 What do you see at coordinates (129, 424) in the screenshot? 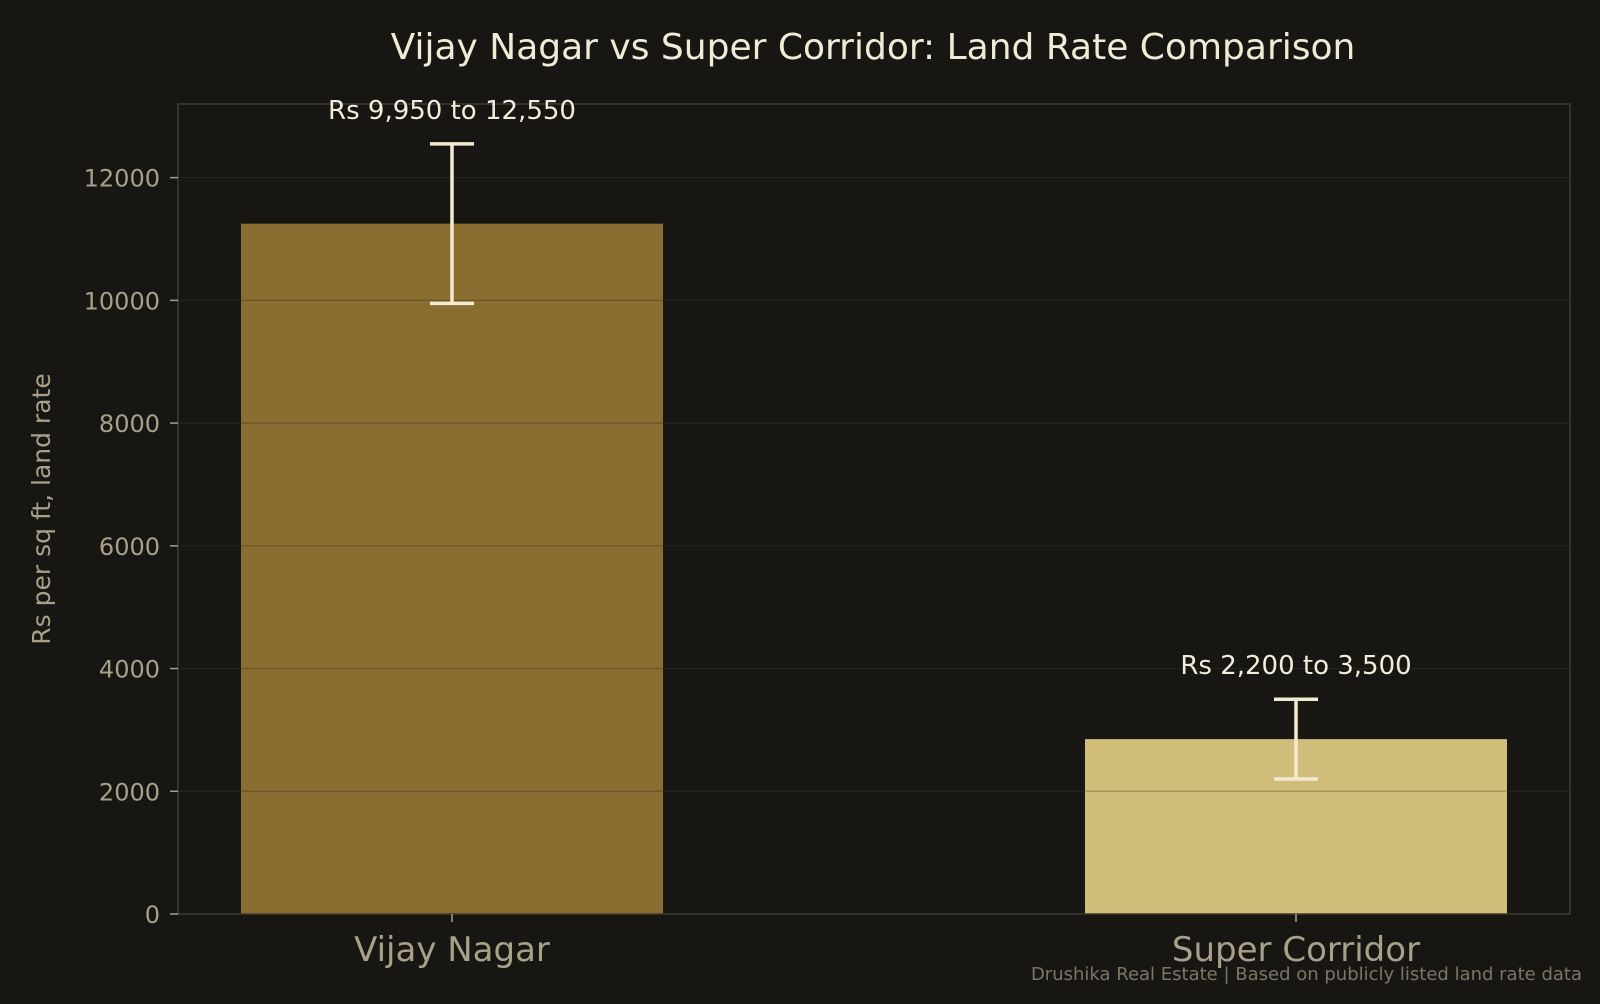
I see `y-tick-label: 8000` at bounding box center [129, 424].